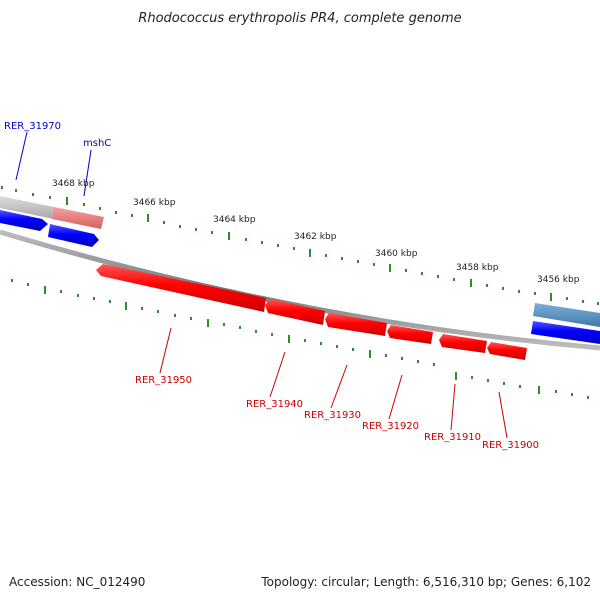 The height and width of the screenshot is (600, 600). What do you see at coordinates (396, 254) in the screenshot?
I see `scale-label-3460: 3460 kbp` at bounding box center [396, 254].